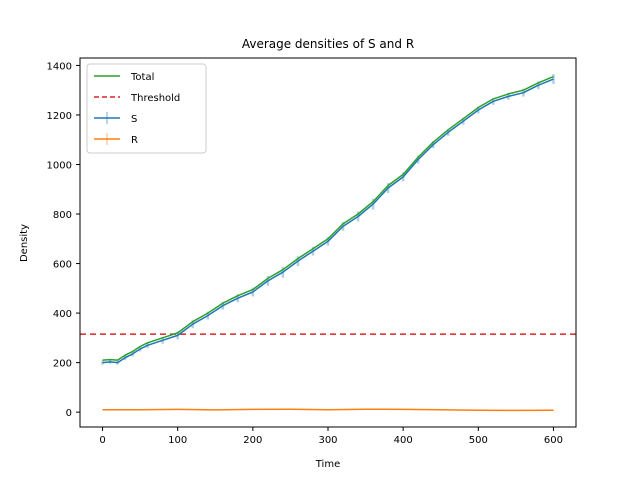  I want to click on x-tick-label: 300, so click(327, 440).